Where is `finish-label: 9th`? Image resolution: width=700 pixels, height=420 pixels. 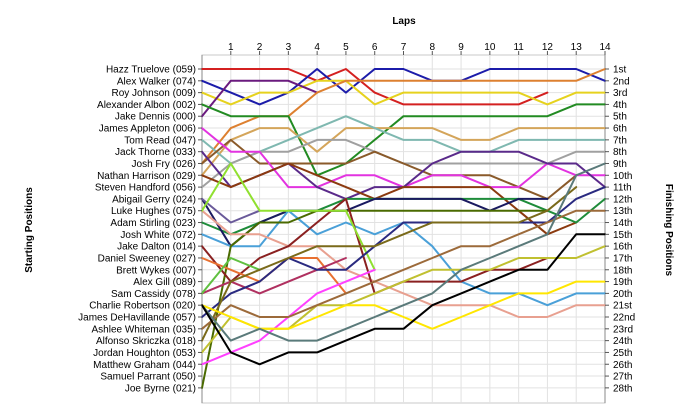 finish-label: 9th is located at coordinates (620, 164).